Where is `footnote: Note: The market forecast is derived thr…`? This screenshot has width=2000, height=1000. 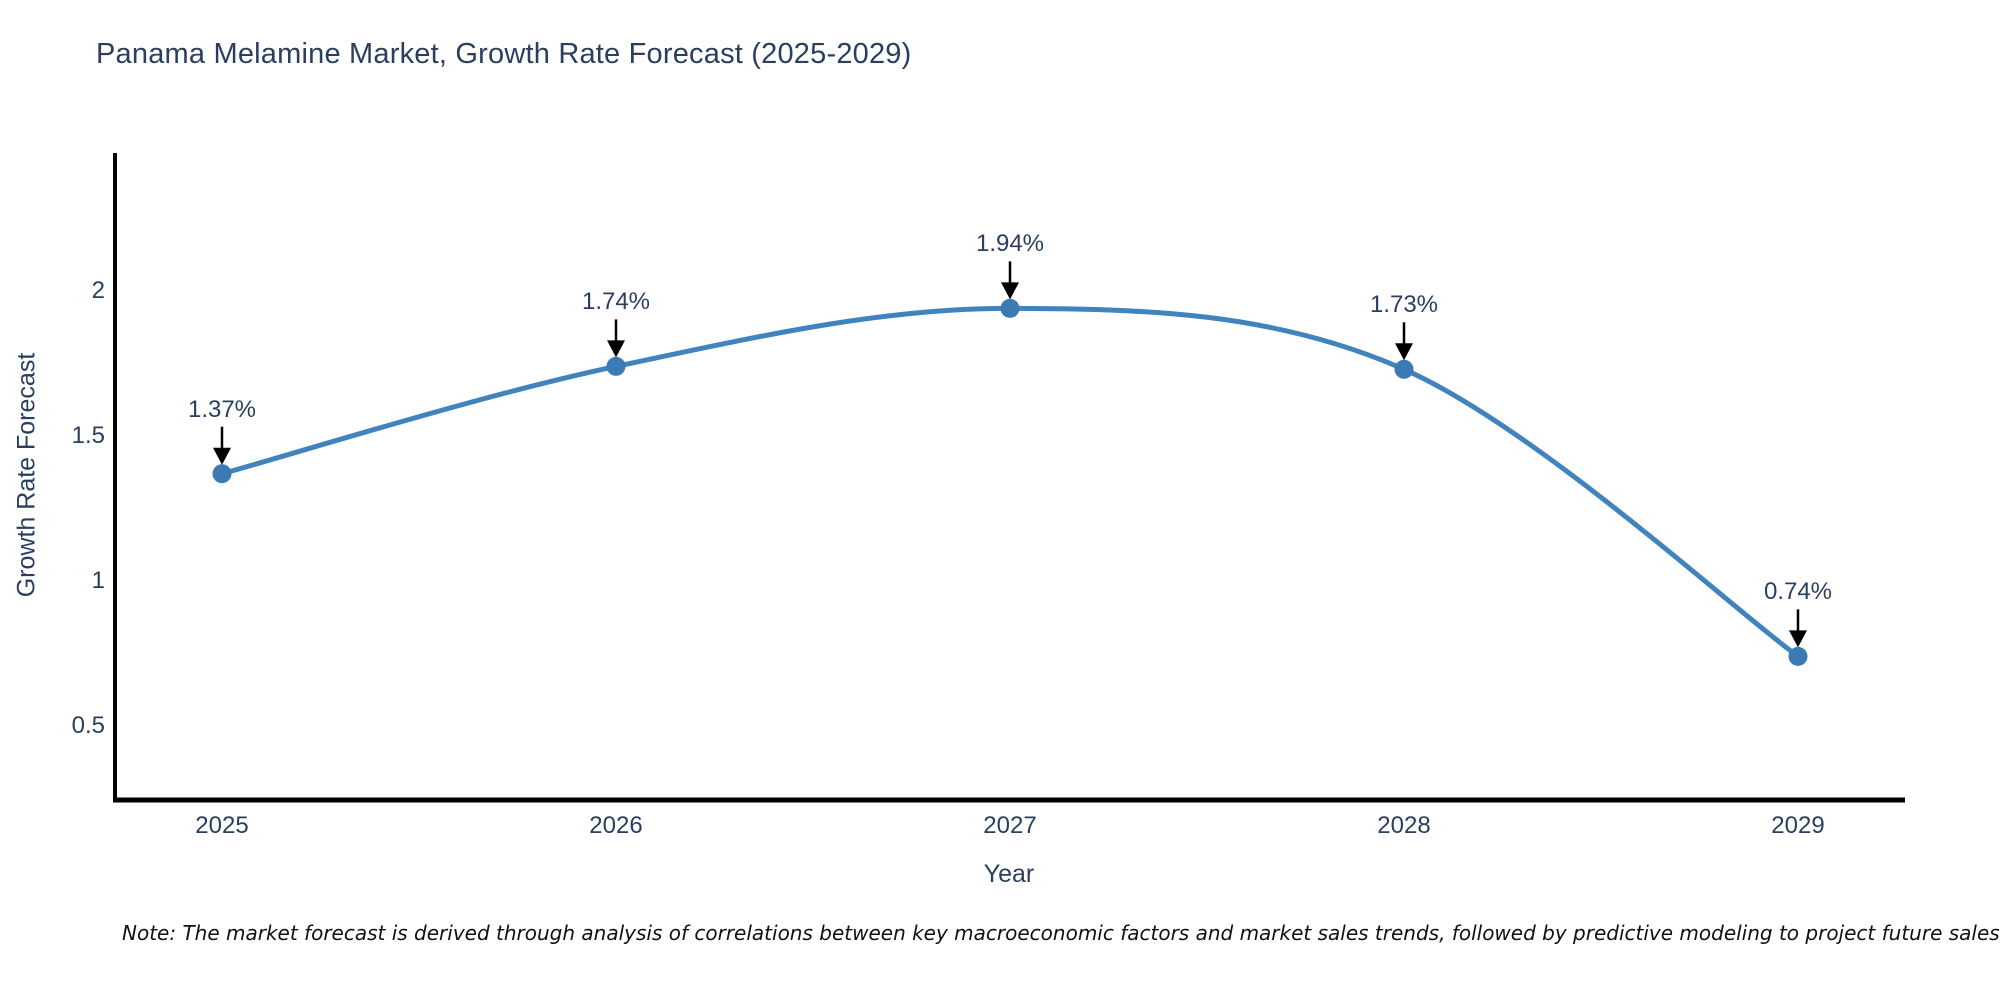
footnote: Note: The market forecast is derived thr… is located at coordinates (1061, 933).